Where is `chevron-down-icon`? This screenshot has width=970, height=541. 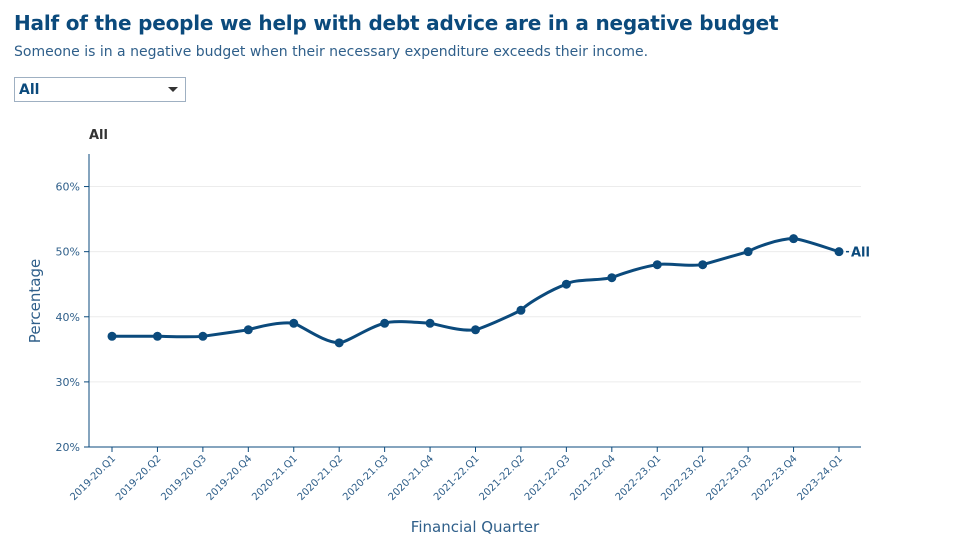
chevron-down-icon is located at coordinates (173, 89).